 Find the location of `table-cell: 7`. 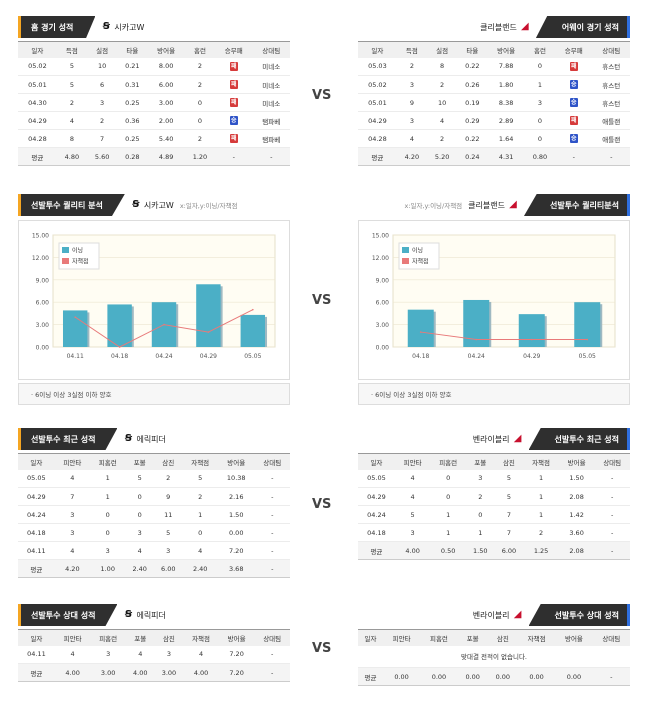

table-cell: 7 is located at coordinates (102, 138).